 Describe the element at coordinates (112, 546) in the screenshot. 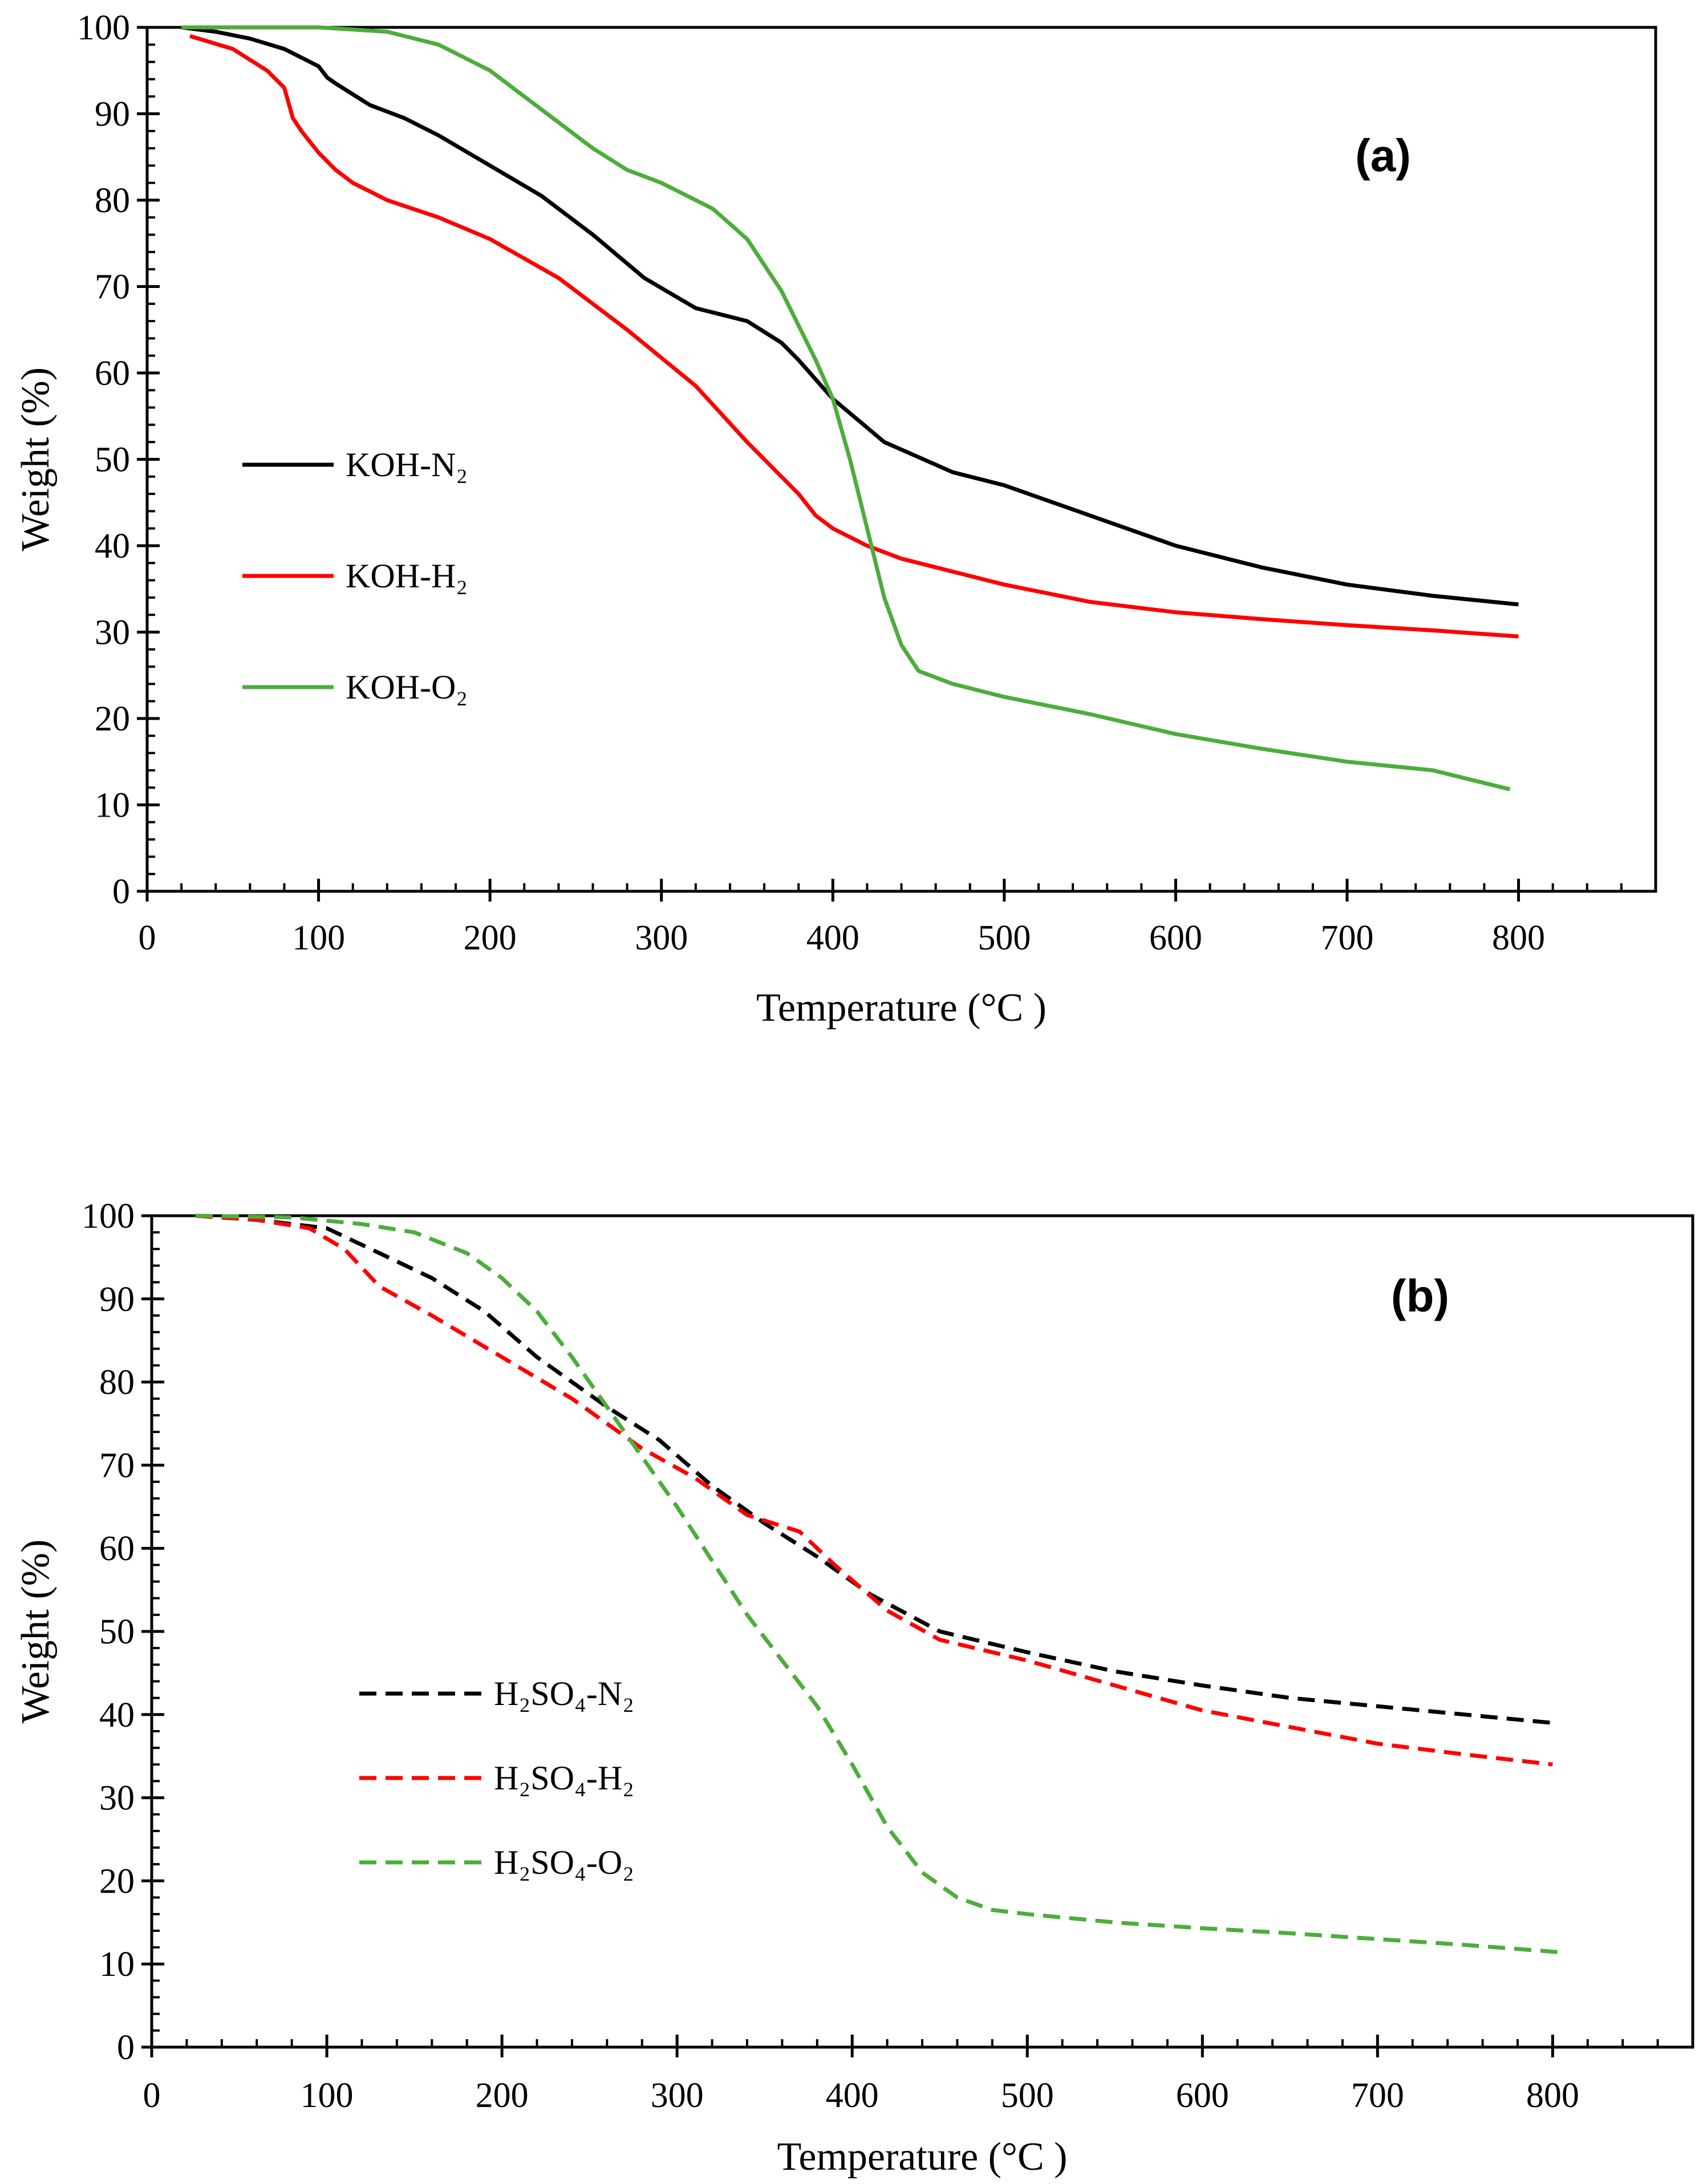

I see `y-tick-label-a: 40` at that location.